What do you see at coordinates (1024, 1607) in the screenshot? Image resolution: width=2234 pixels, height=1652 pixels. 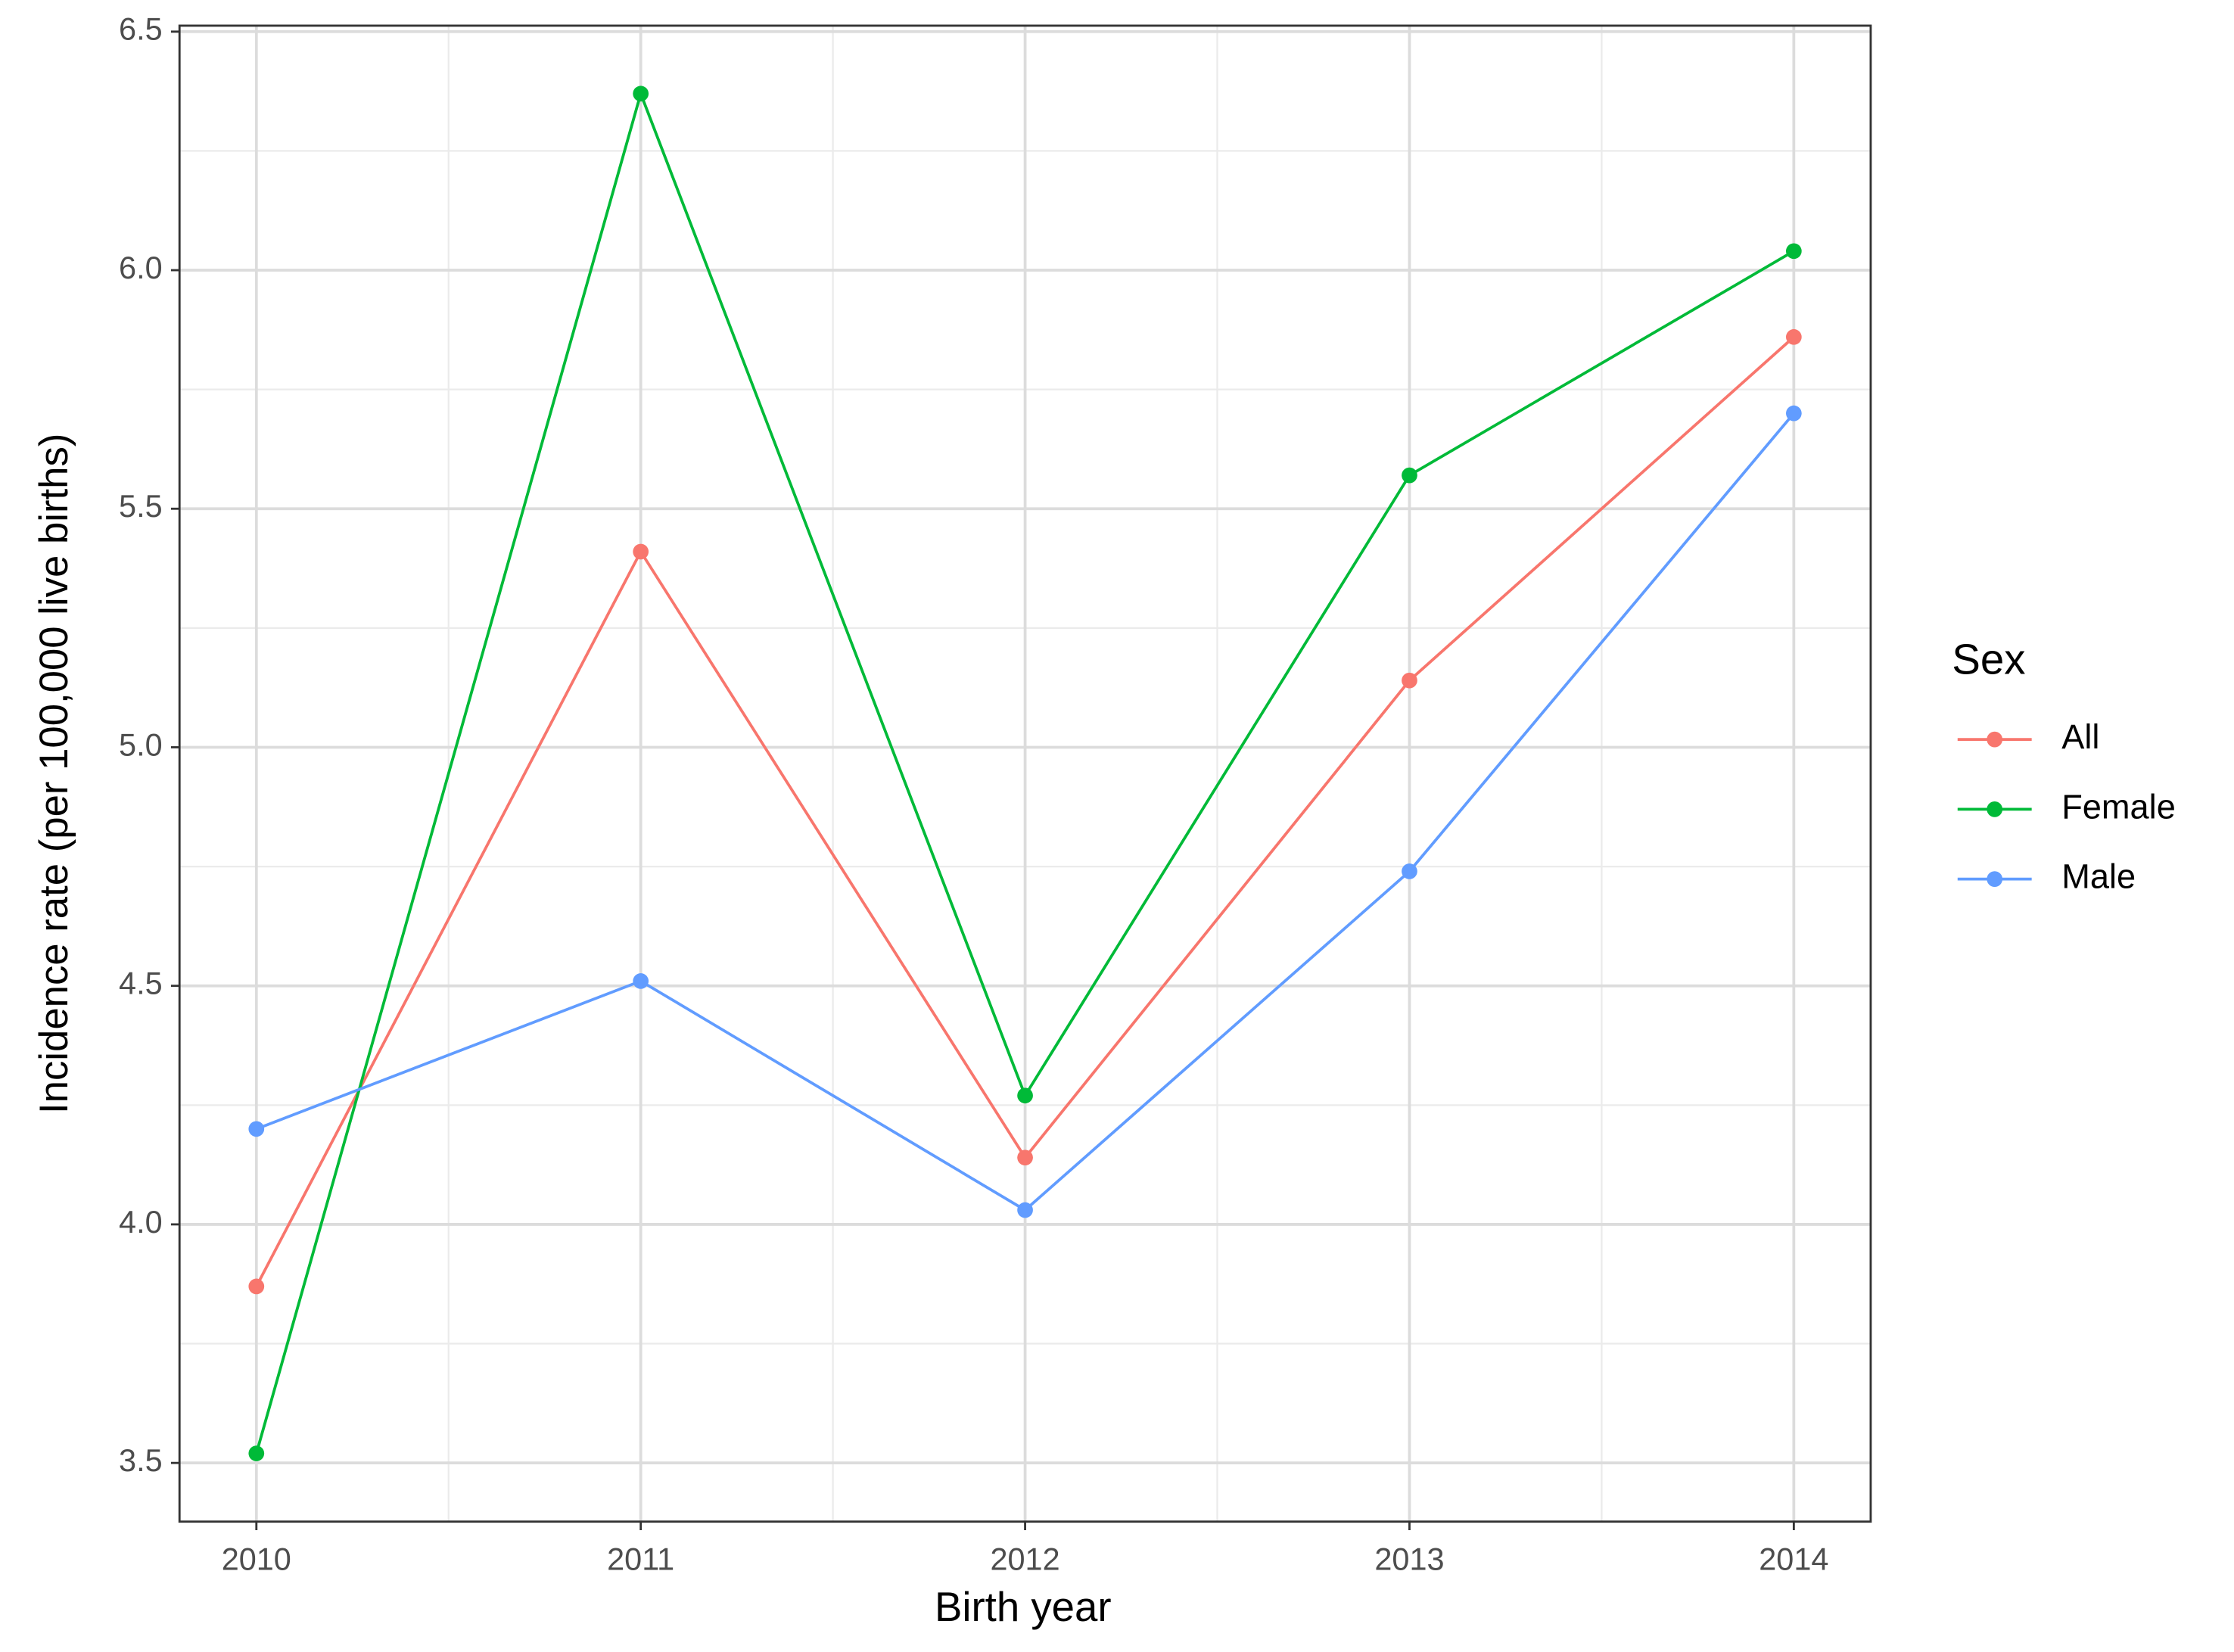 I see `x-axis-title: Birth year` at bounding box center [1024, 1607].